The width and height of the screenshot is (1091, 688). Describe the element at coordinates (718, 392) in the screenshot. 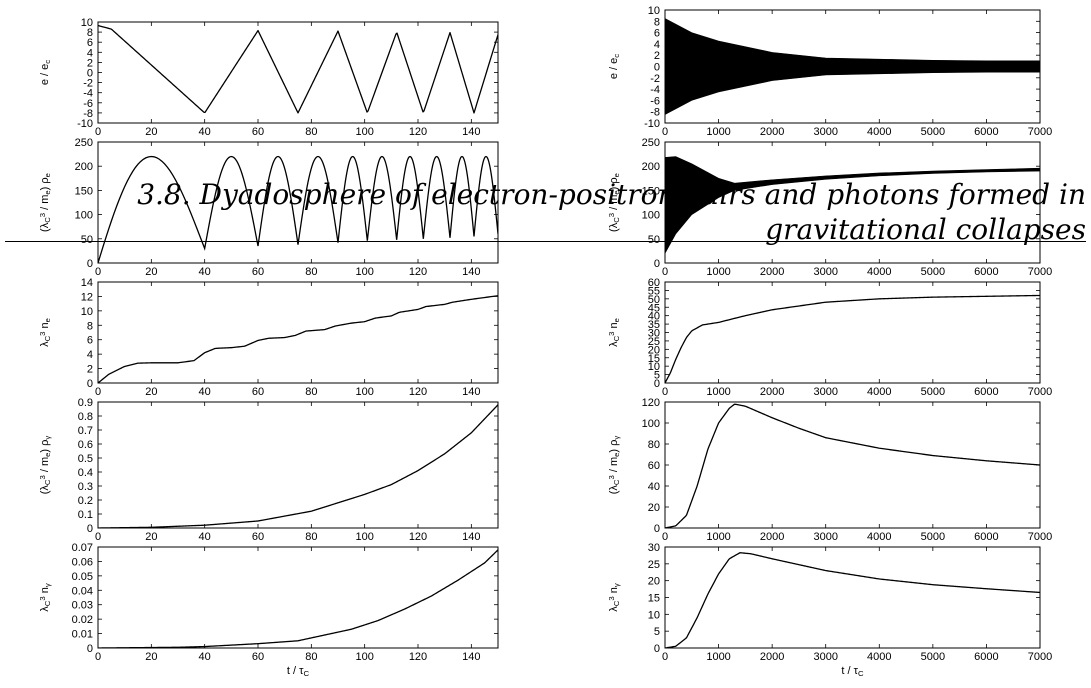

I see `x-tick-label: 1000` at that location.